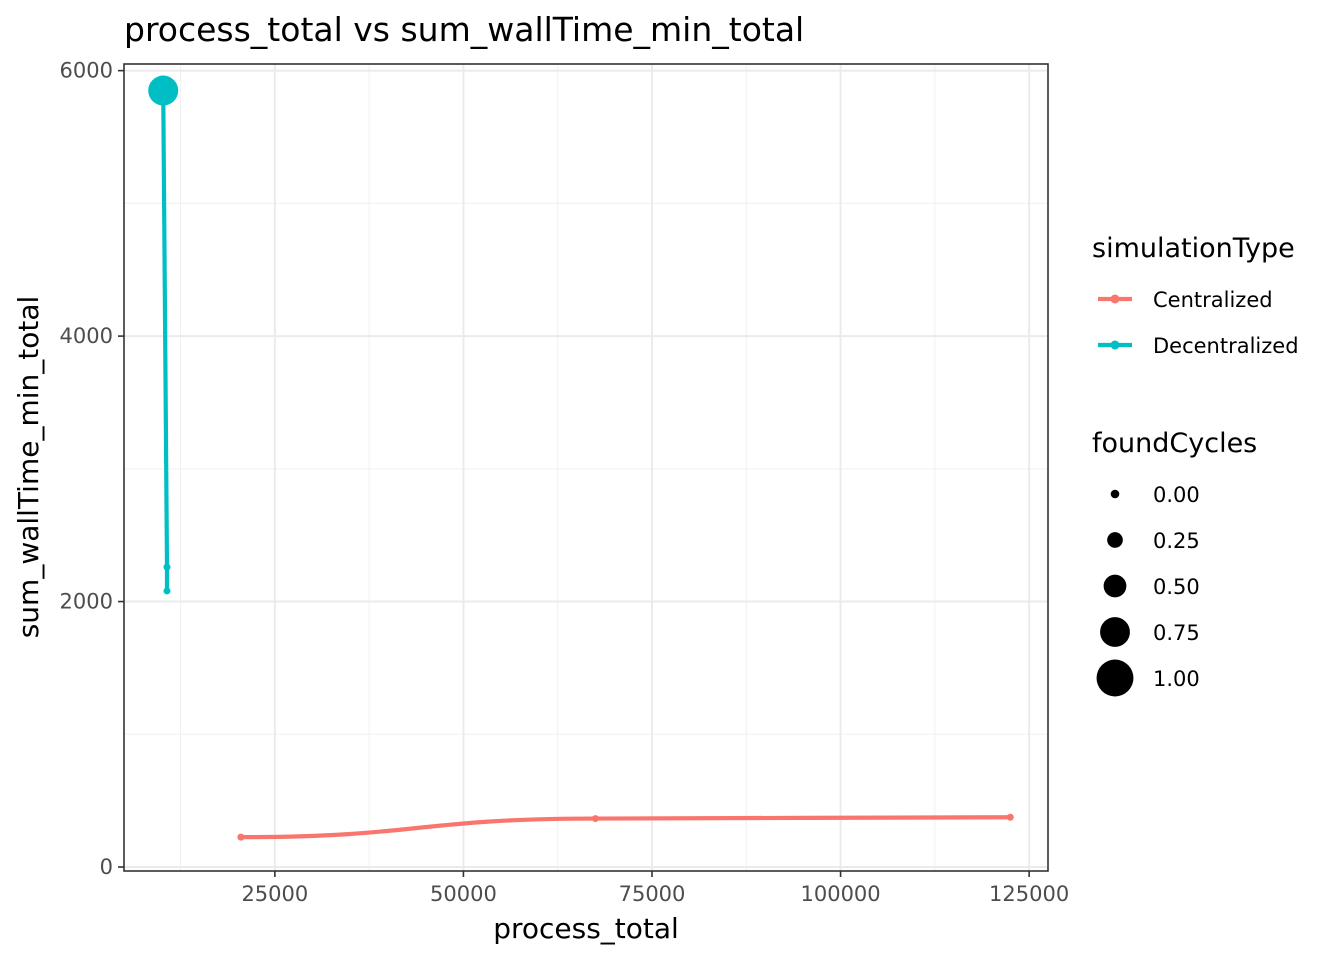 Image resolution: width=1344 pixels, height=960 pixels. Describe the element at coordinates (1176, 587) in the screenshot. I see `legend-size-label: 0.50` at that location.